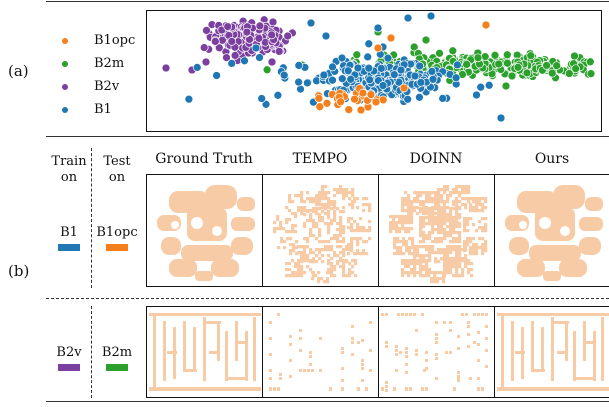  I want to click on legend-label: B1, so click(103, 109).